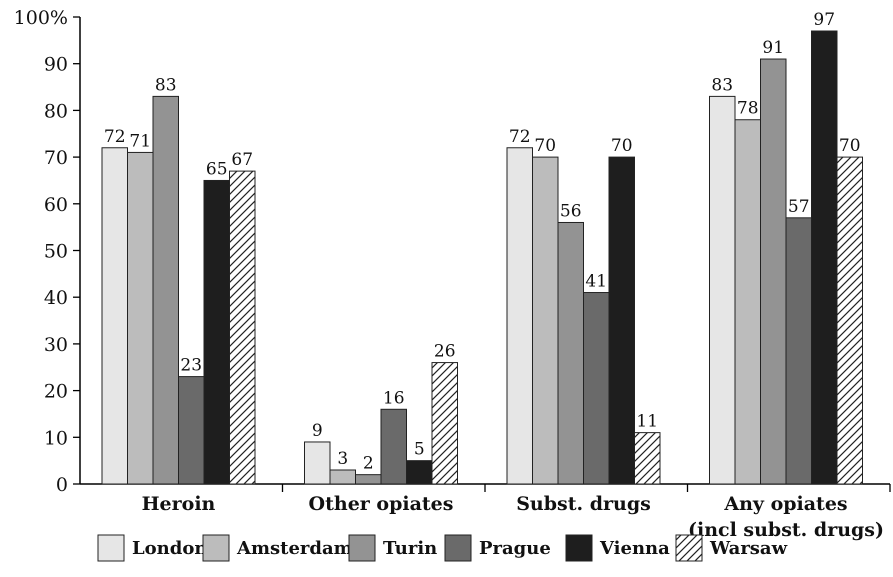 Image resolution: width=893 pixels, height=577 pixels. What do you see at coordinates (140, 141) in the screenshot?
I see `data-label: 71` at bounding box center [140, 141].